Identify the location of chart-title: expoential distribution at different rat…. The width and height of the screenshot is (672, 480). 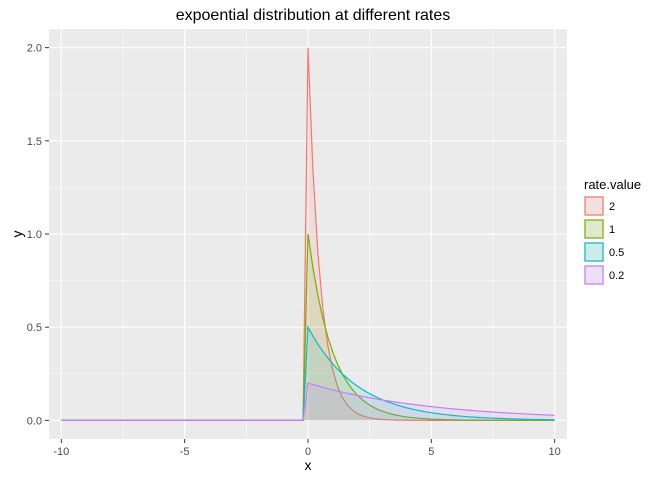
(313, 15).